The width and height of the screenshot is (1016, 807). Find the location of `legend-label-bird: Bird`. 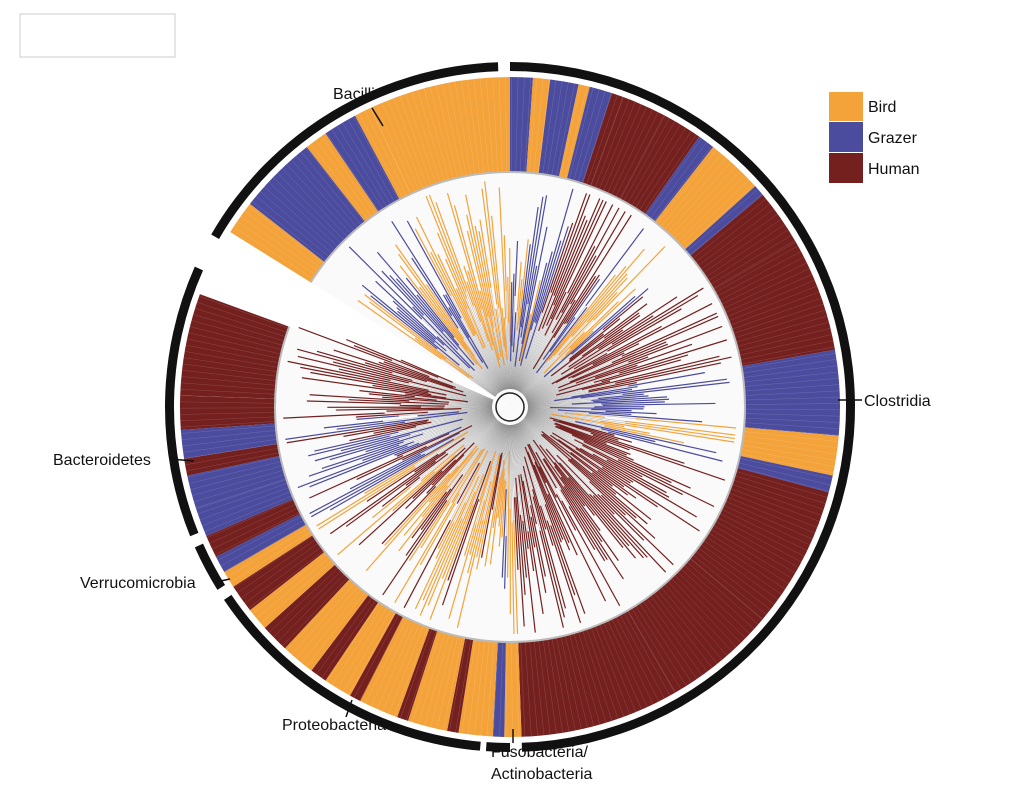

legend-label-bird: Bird is located at coordinates (882, 107).